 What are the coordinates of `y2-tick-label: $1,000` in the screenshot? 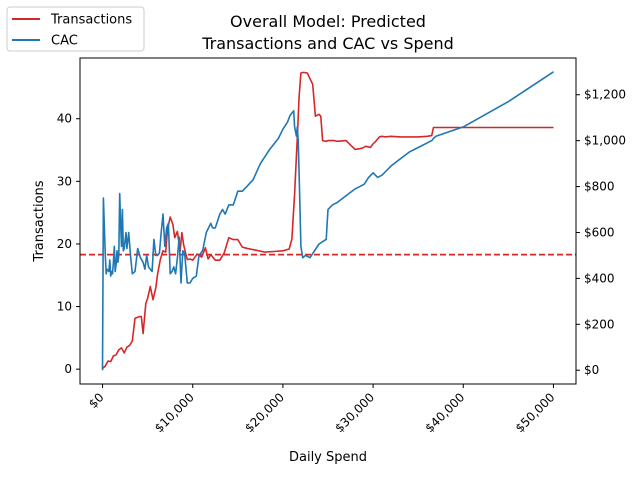 It's located at (605, 141).